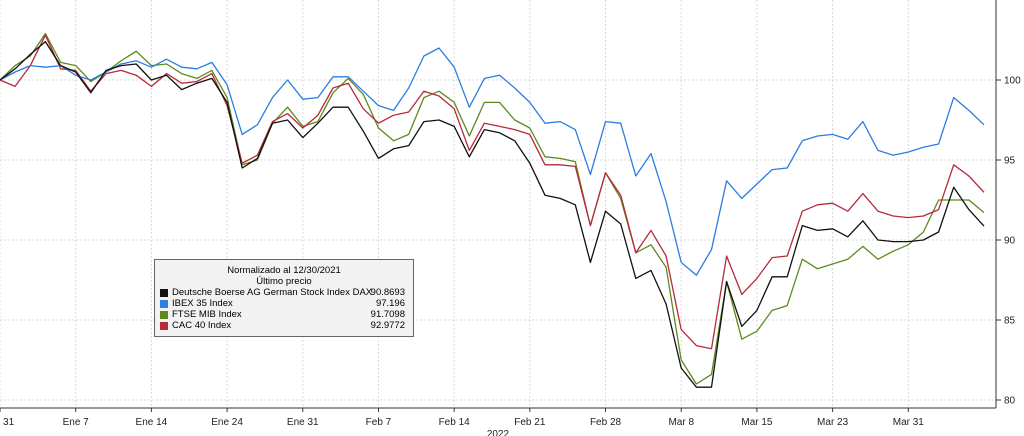 The height and width of the screenshot is (436, 1024). What do you see at coordinates (202, 303) in the screenshot?
I see `legend-label-ibex: IBEX 35 Index` at bounding box center [202, 303].